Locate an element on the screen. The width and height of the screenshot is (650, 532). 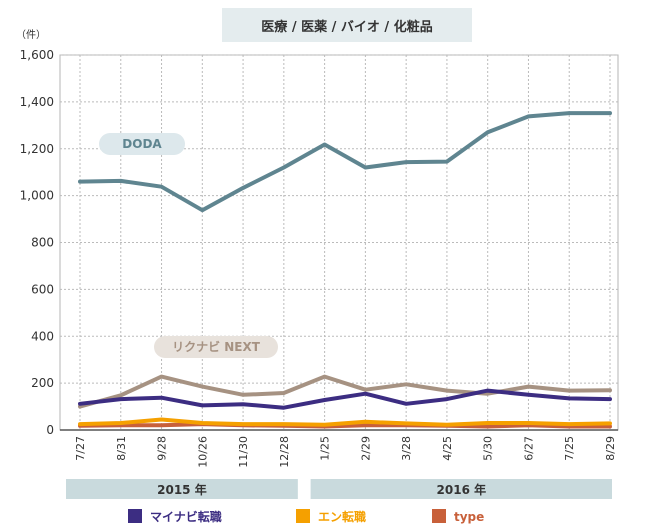
chart-title-box is located at coordinates (347, 25).